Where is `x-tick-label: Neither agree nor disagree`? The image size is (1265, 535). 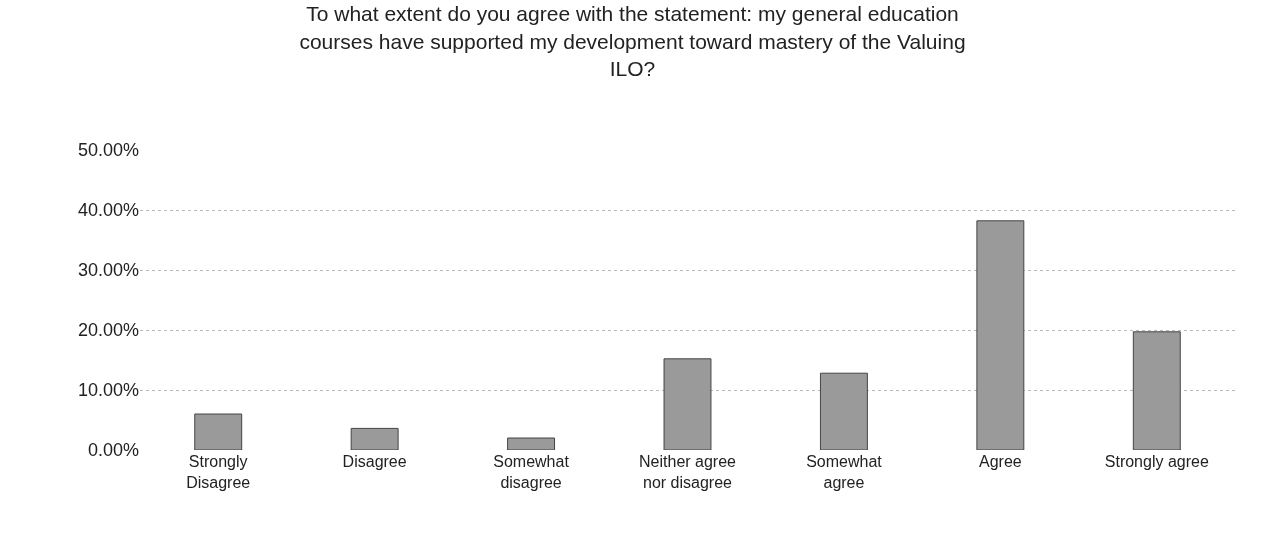
x-tick-label: Neither agree nor disagree is located at coordinates (688, 472).